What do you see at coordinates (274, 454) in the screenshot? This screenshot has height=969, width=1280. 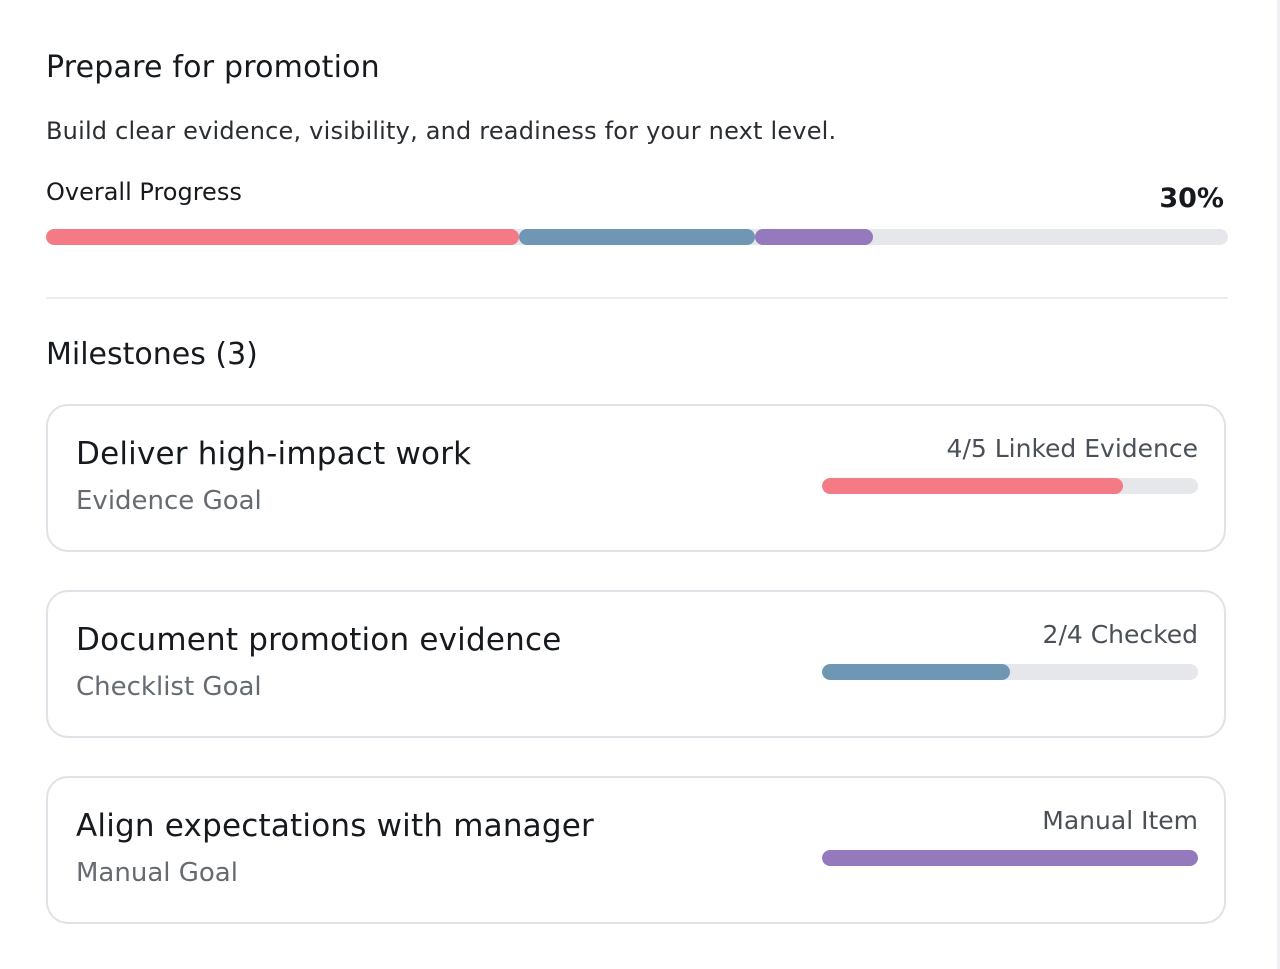 I see `milestone-title: Deliver high-impact work` at bounding box center [274, 454].